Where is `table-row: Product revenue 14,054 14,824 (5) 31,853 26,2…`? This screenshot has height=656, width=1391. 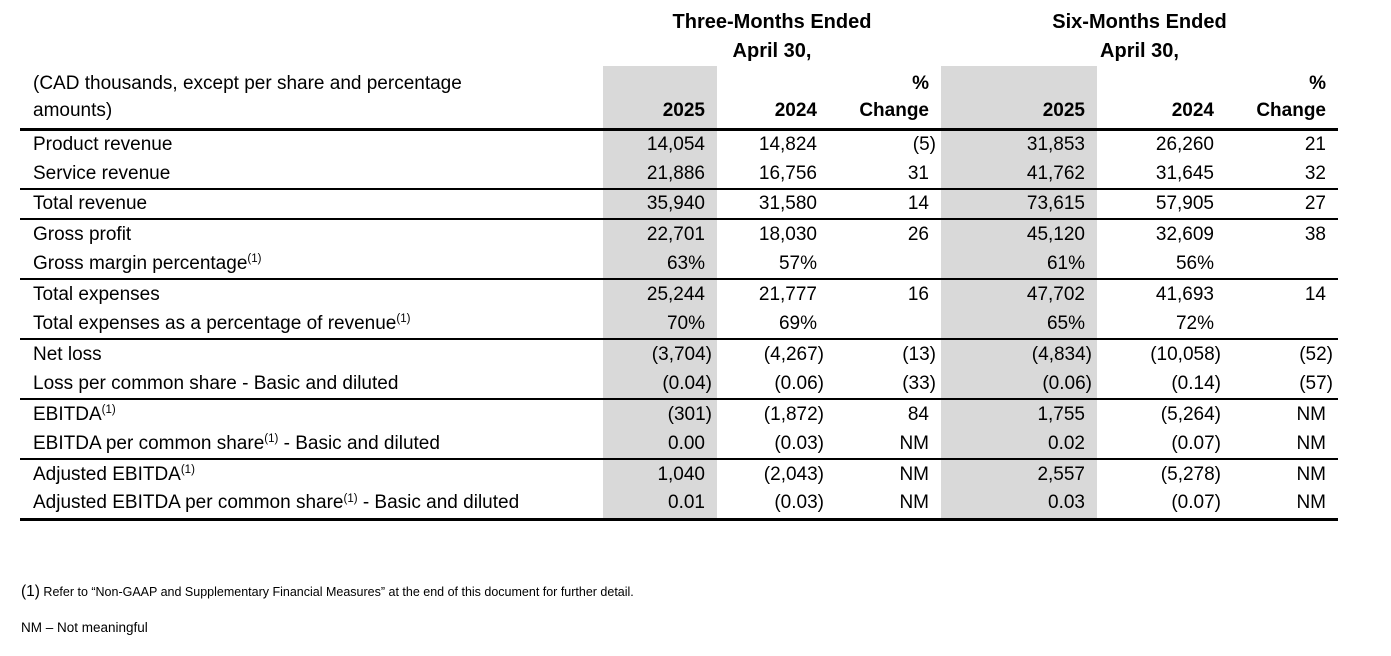
table-row: Product revenue 14,054 14,824 (5) 31,853 26,2… is located at coordinates (679, 144).